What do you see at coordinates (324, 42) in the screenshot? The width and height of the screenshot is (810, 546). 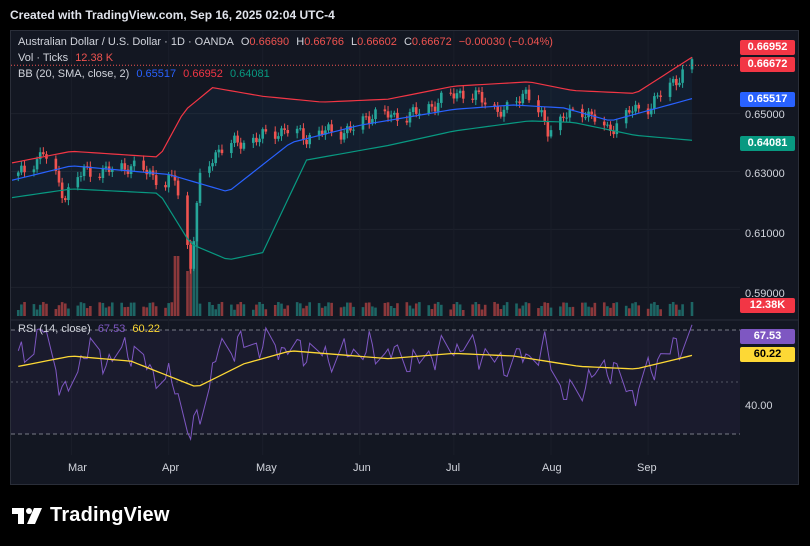 I see `high-value: 0.66766` at bounding box center [324, 42].